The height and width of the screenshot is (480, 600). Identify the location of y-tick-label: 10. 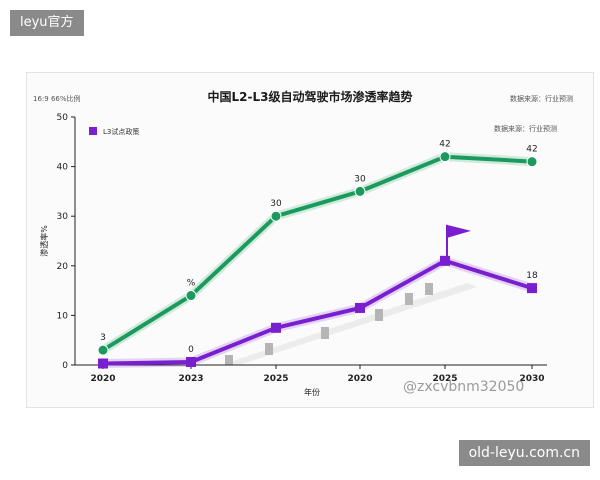
(63, 316).